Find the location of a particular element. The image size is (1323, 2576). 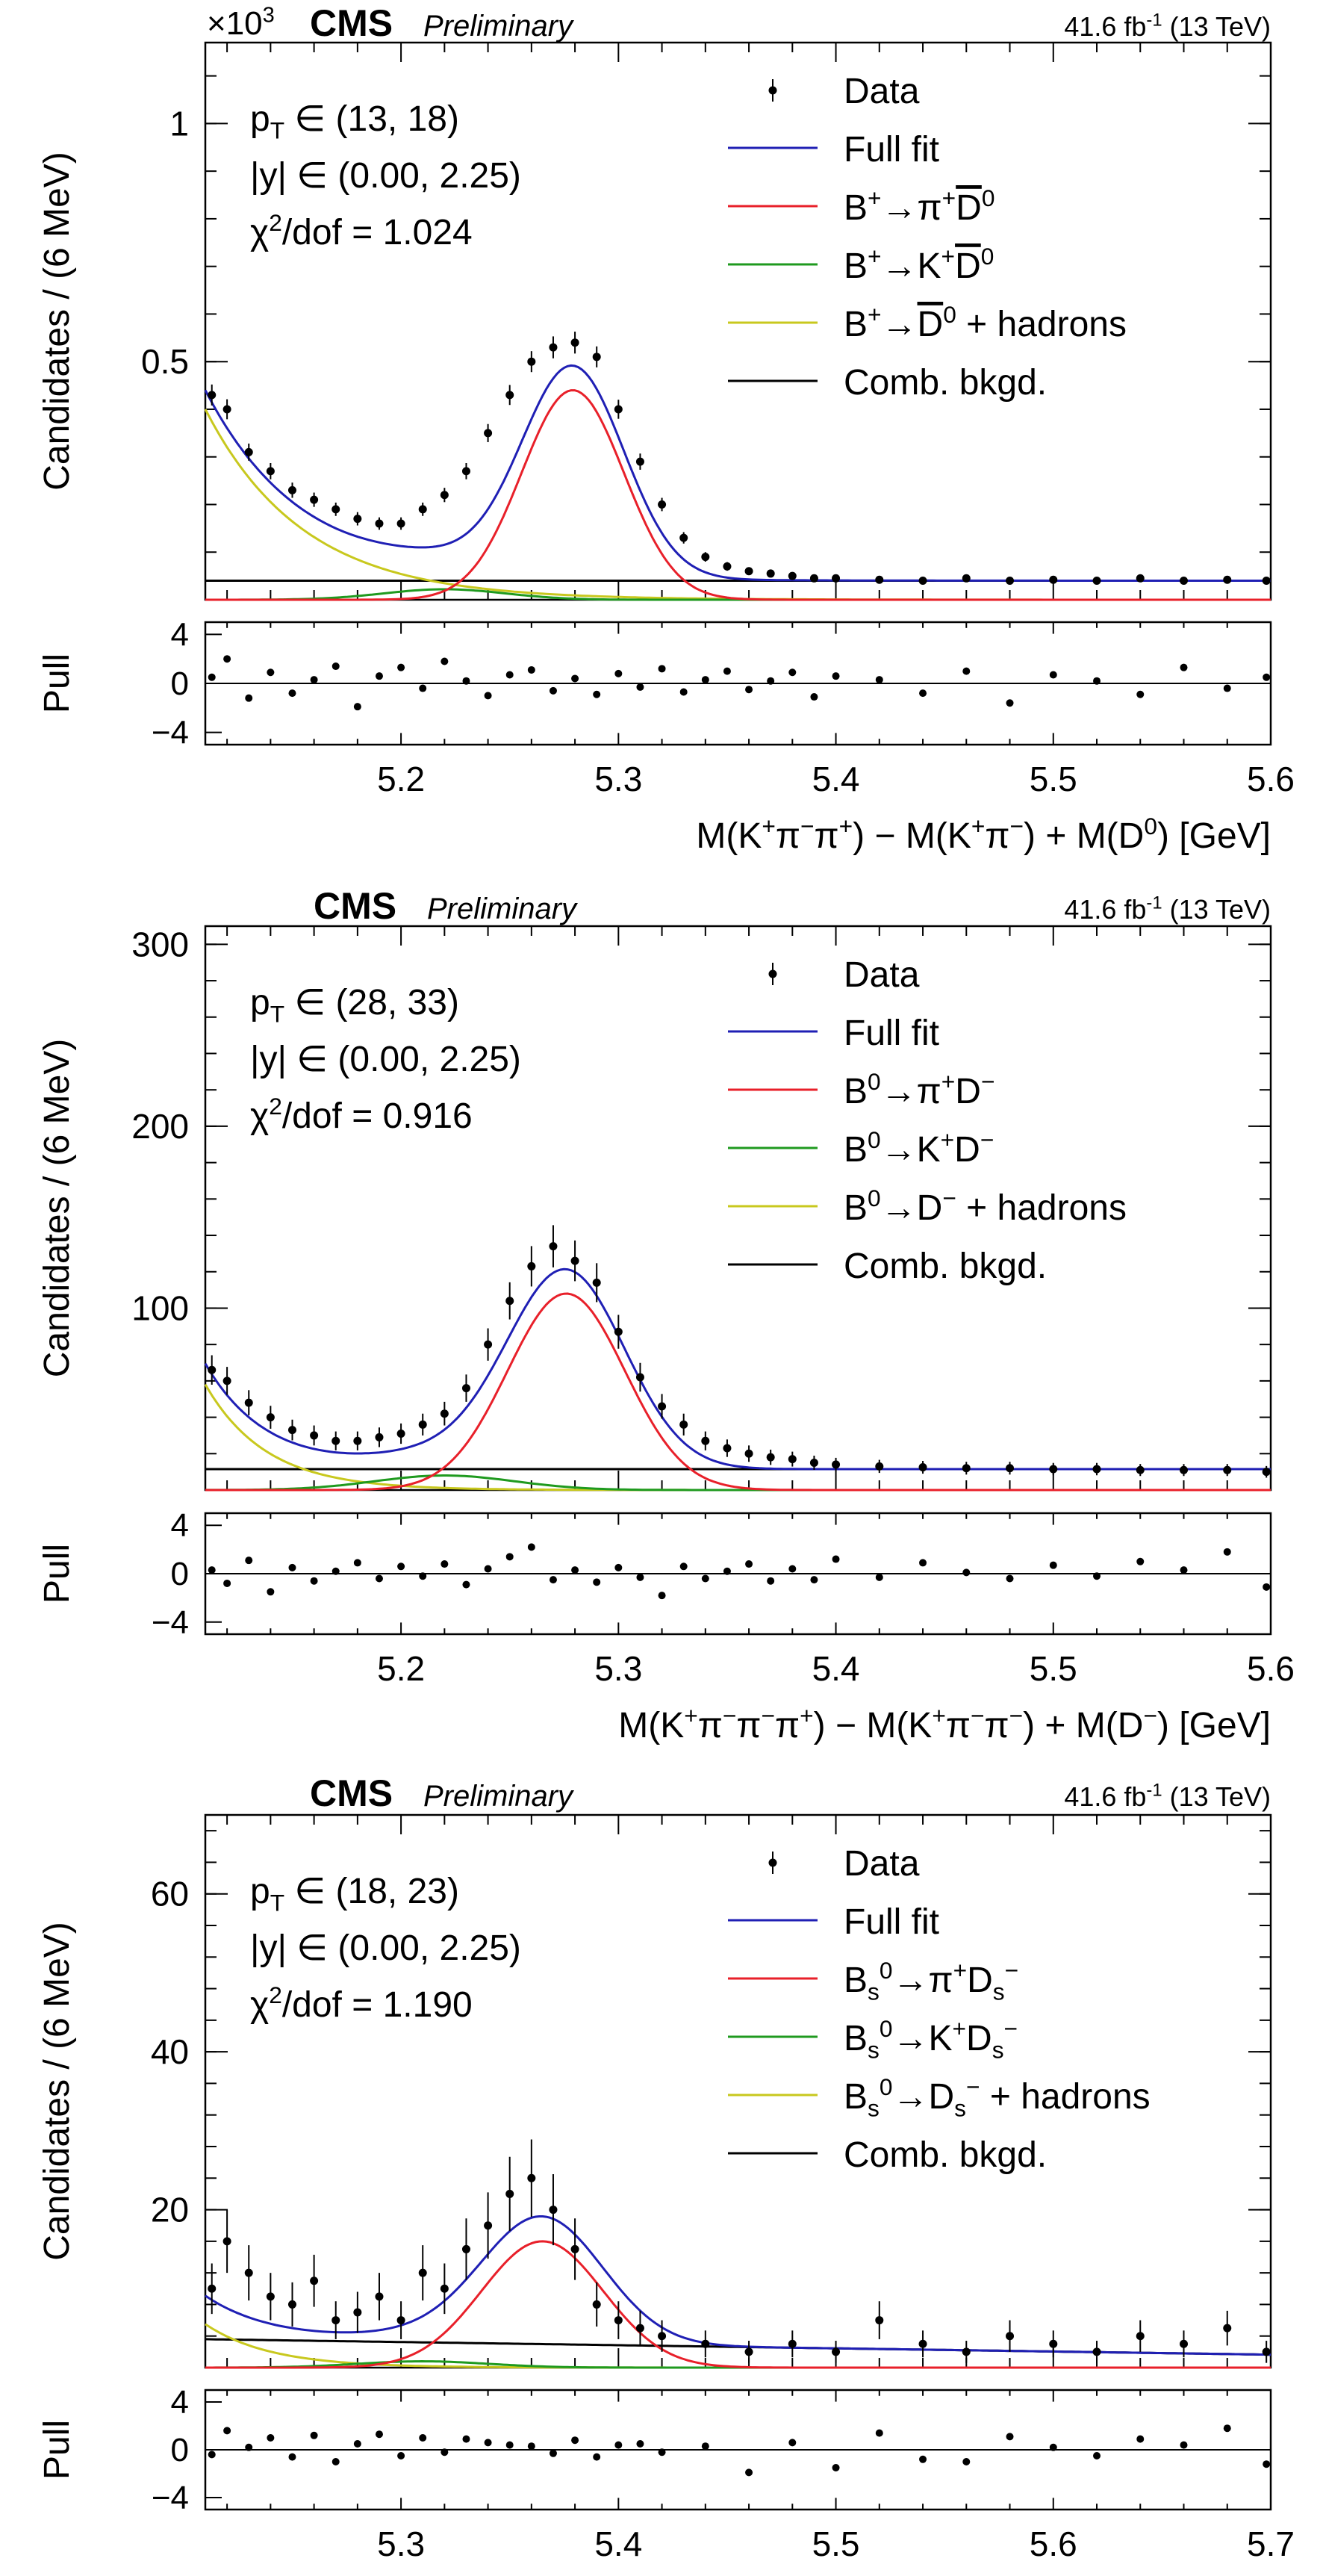

x-tick-label: 5.2 is located at coordinates (401, 779).